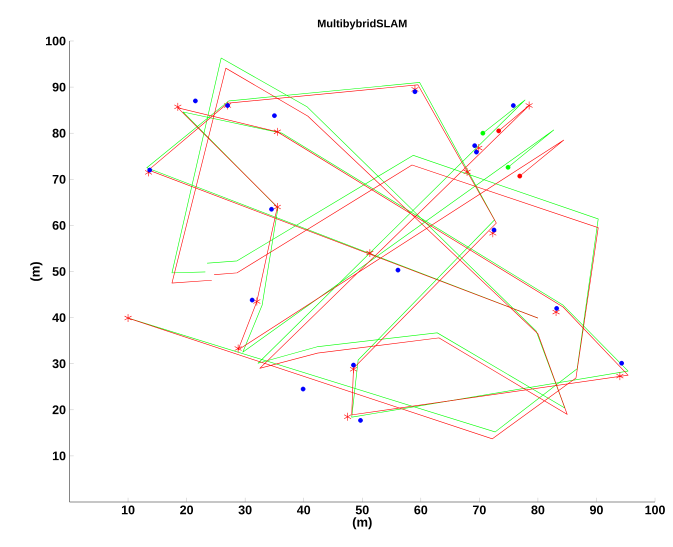 The height and width of the screenshot is (547, 673). I want to click on x-tick-label: 10, so click(128, 510).